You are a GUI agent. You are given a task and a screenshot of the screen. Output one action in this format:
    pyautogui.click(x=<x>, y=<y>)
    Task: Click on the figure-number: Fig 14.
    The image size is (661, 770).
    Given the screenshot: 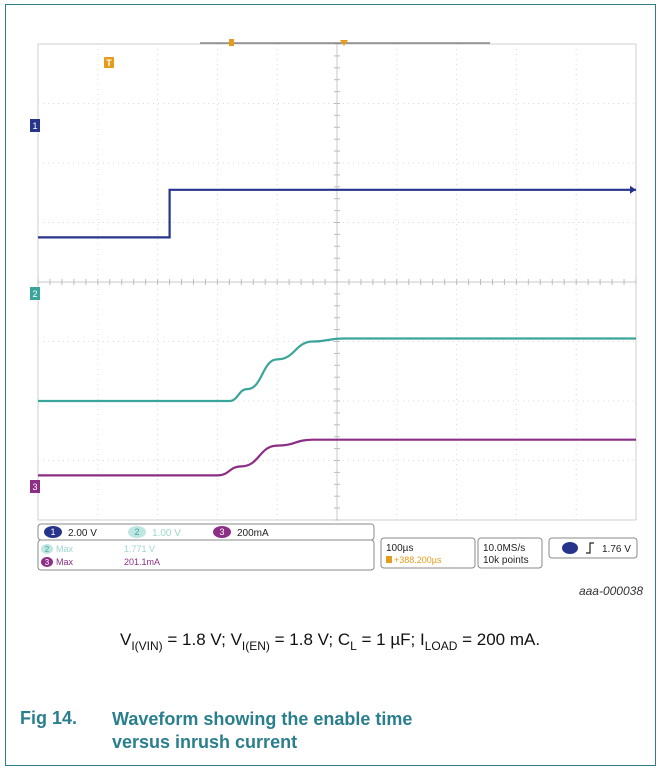 What is the action you would take?
    pyautogui.click(x=49, y=718)
    